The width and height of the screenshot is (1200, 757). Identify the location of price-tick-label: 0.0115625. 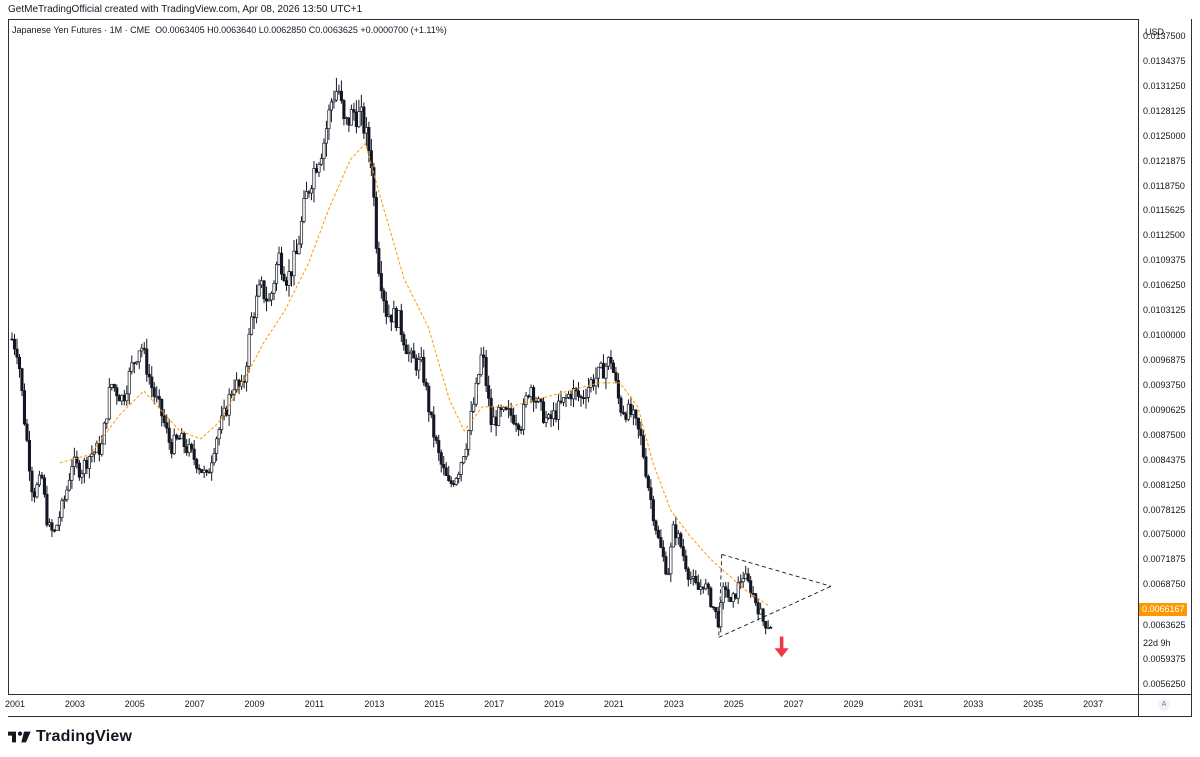
(1164, 210).